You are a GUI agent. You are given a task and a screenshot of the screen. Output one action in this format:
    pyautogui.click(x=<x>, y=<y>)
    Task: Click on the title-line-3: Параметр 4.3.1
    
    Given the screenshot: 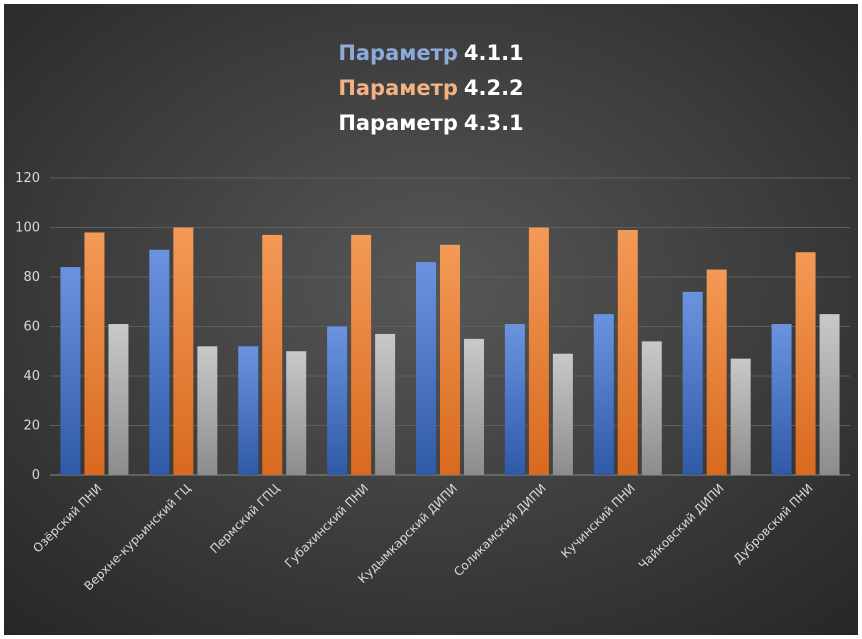 What is the action you would take?
    pyautogui.click(x=430, y=123)
    